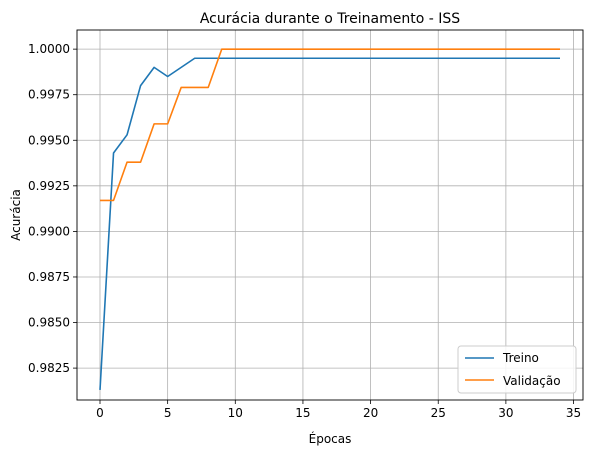 The image size is (593, 461). Describe the element at coordinates (100, 413) in the screenshot. I see `x-tick-label: 0` at that location.